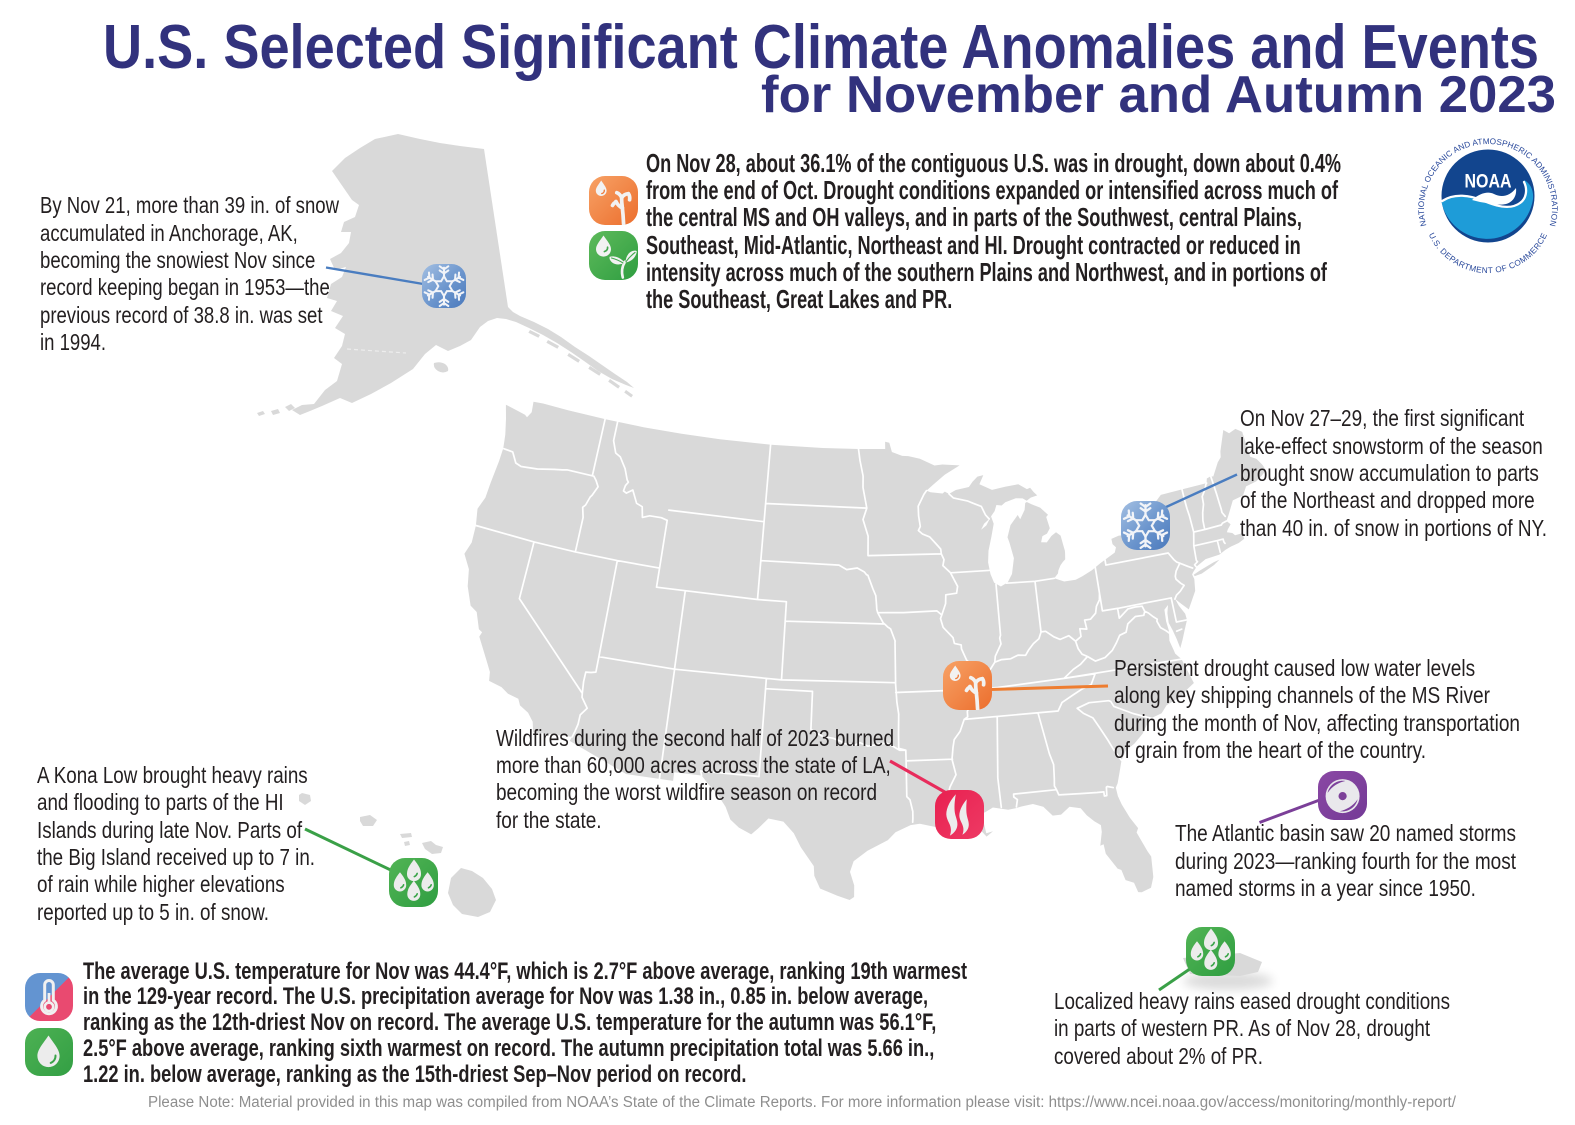  I want to click on svg-text: NOAA, so click(1488, 181).